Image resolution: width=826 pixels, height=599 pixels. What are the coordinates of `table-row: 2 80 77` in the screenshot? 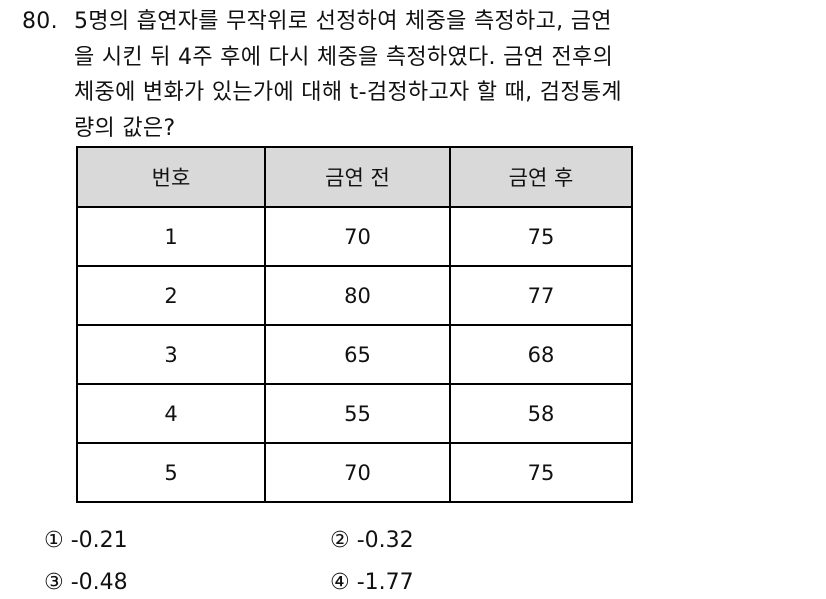 It's located at (354, 295).